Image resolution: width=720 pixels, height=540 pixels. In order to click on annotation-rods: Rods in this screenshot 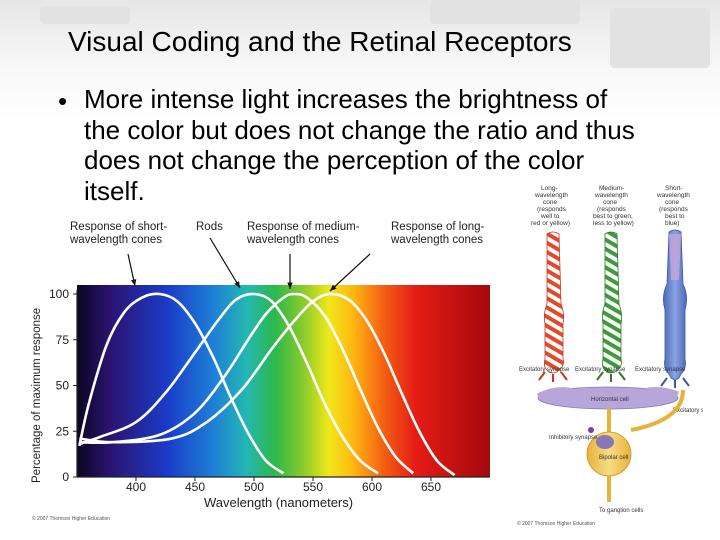, I will do `click(218, 255)`.